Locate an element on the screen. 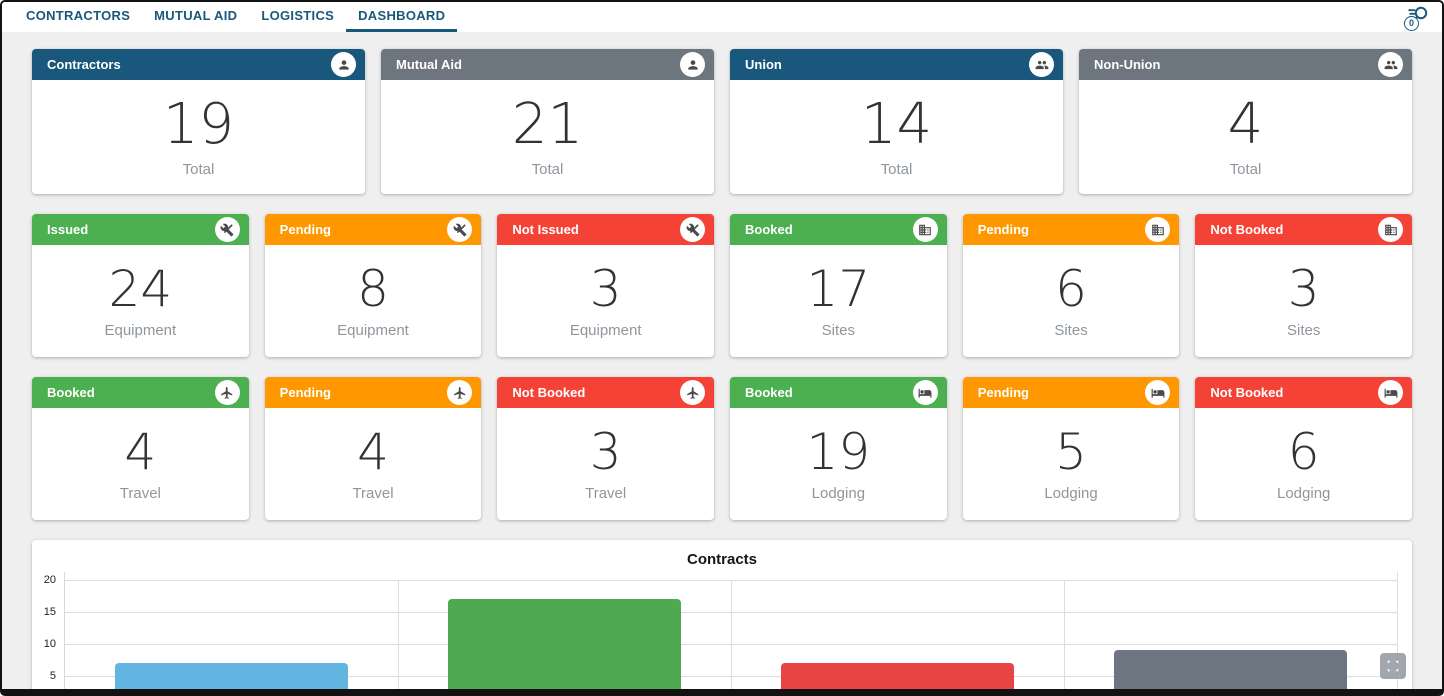 The height and width of the screenshot is (696, 1444). card-pending-lodging: Pending 5 Lodging is located at coordinates (1071, 448).